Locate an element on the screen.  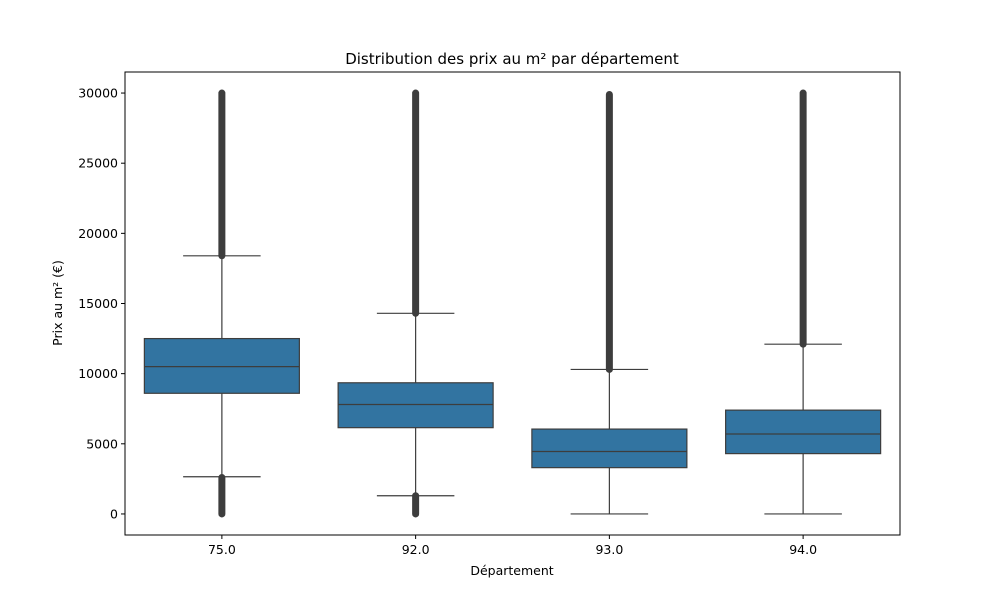
y-tick-label: 10000 is located at coordinates (98, 373).